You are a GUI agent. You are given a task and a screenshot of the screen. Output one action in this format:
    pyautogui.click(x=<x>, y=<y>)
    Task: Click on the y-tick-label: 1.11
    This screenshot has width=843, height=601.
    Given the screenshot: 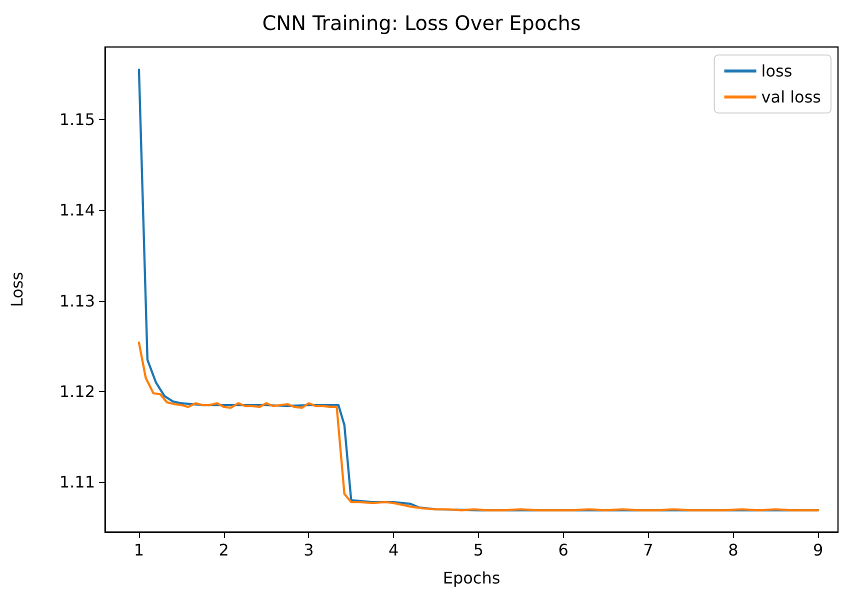 What is the action you would take?
    pyautogui.click(x=77, y=482)
    